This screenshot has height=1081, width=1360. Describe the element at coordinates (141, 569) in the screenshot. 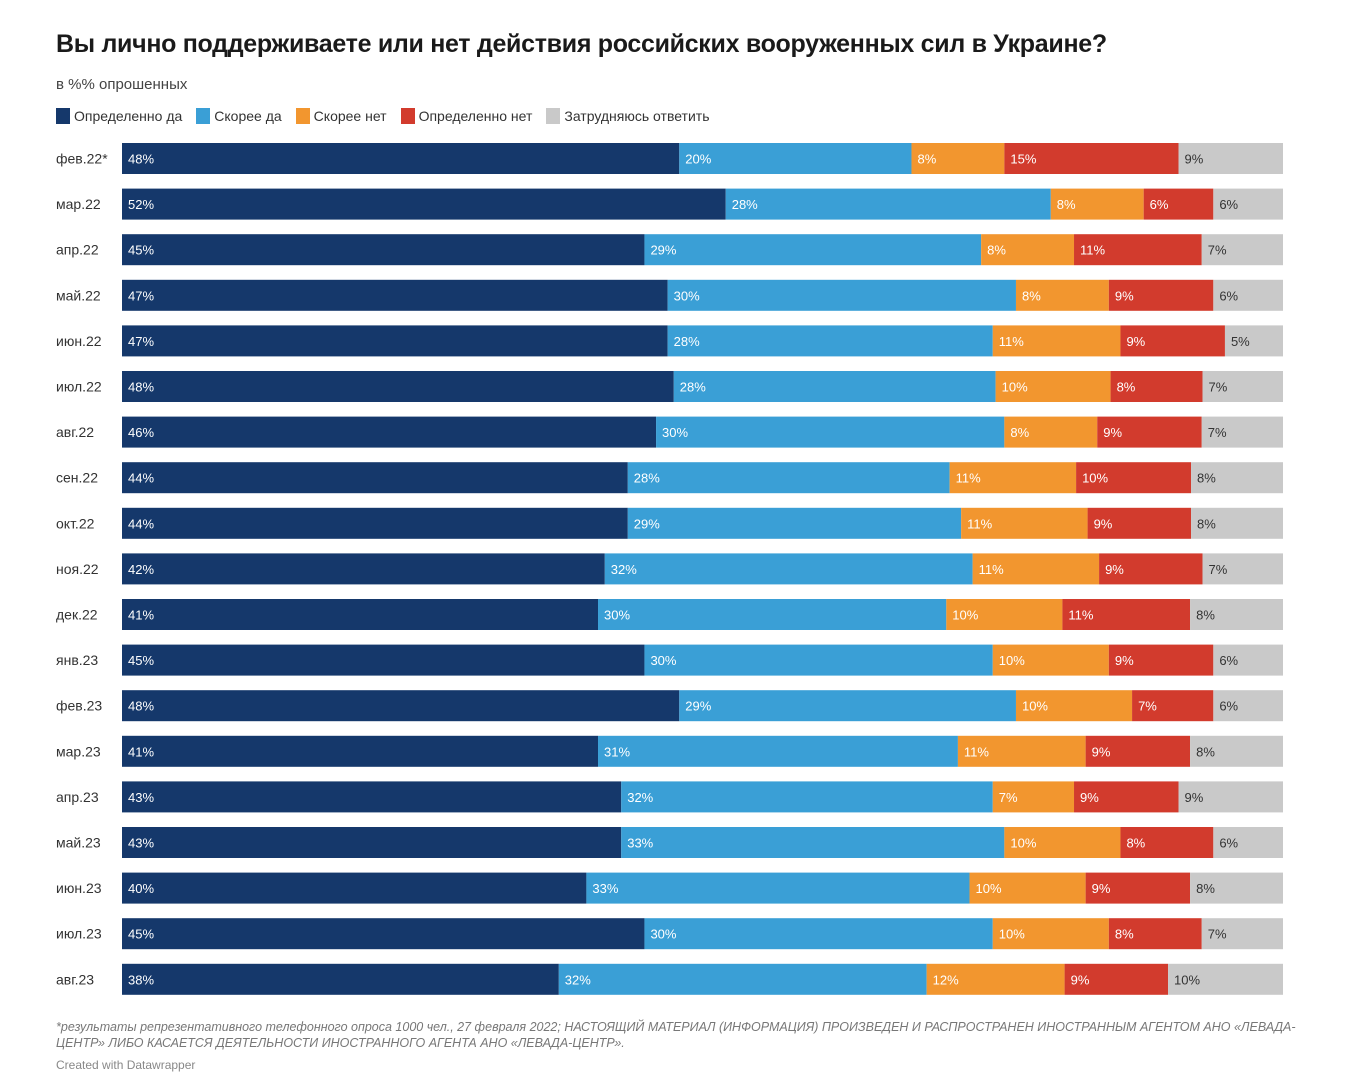

I see `data-label-definitely-yes: 42%` at that location.